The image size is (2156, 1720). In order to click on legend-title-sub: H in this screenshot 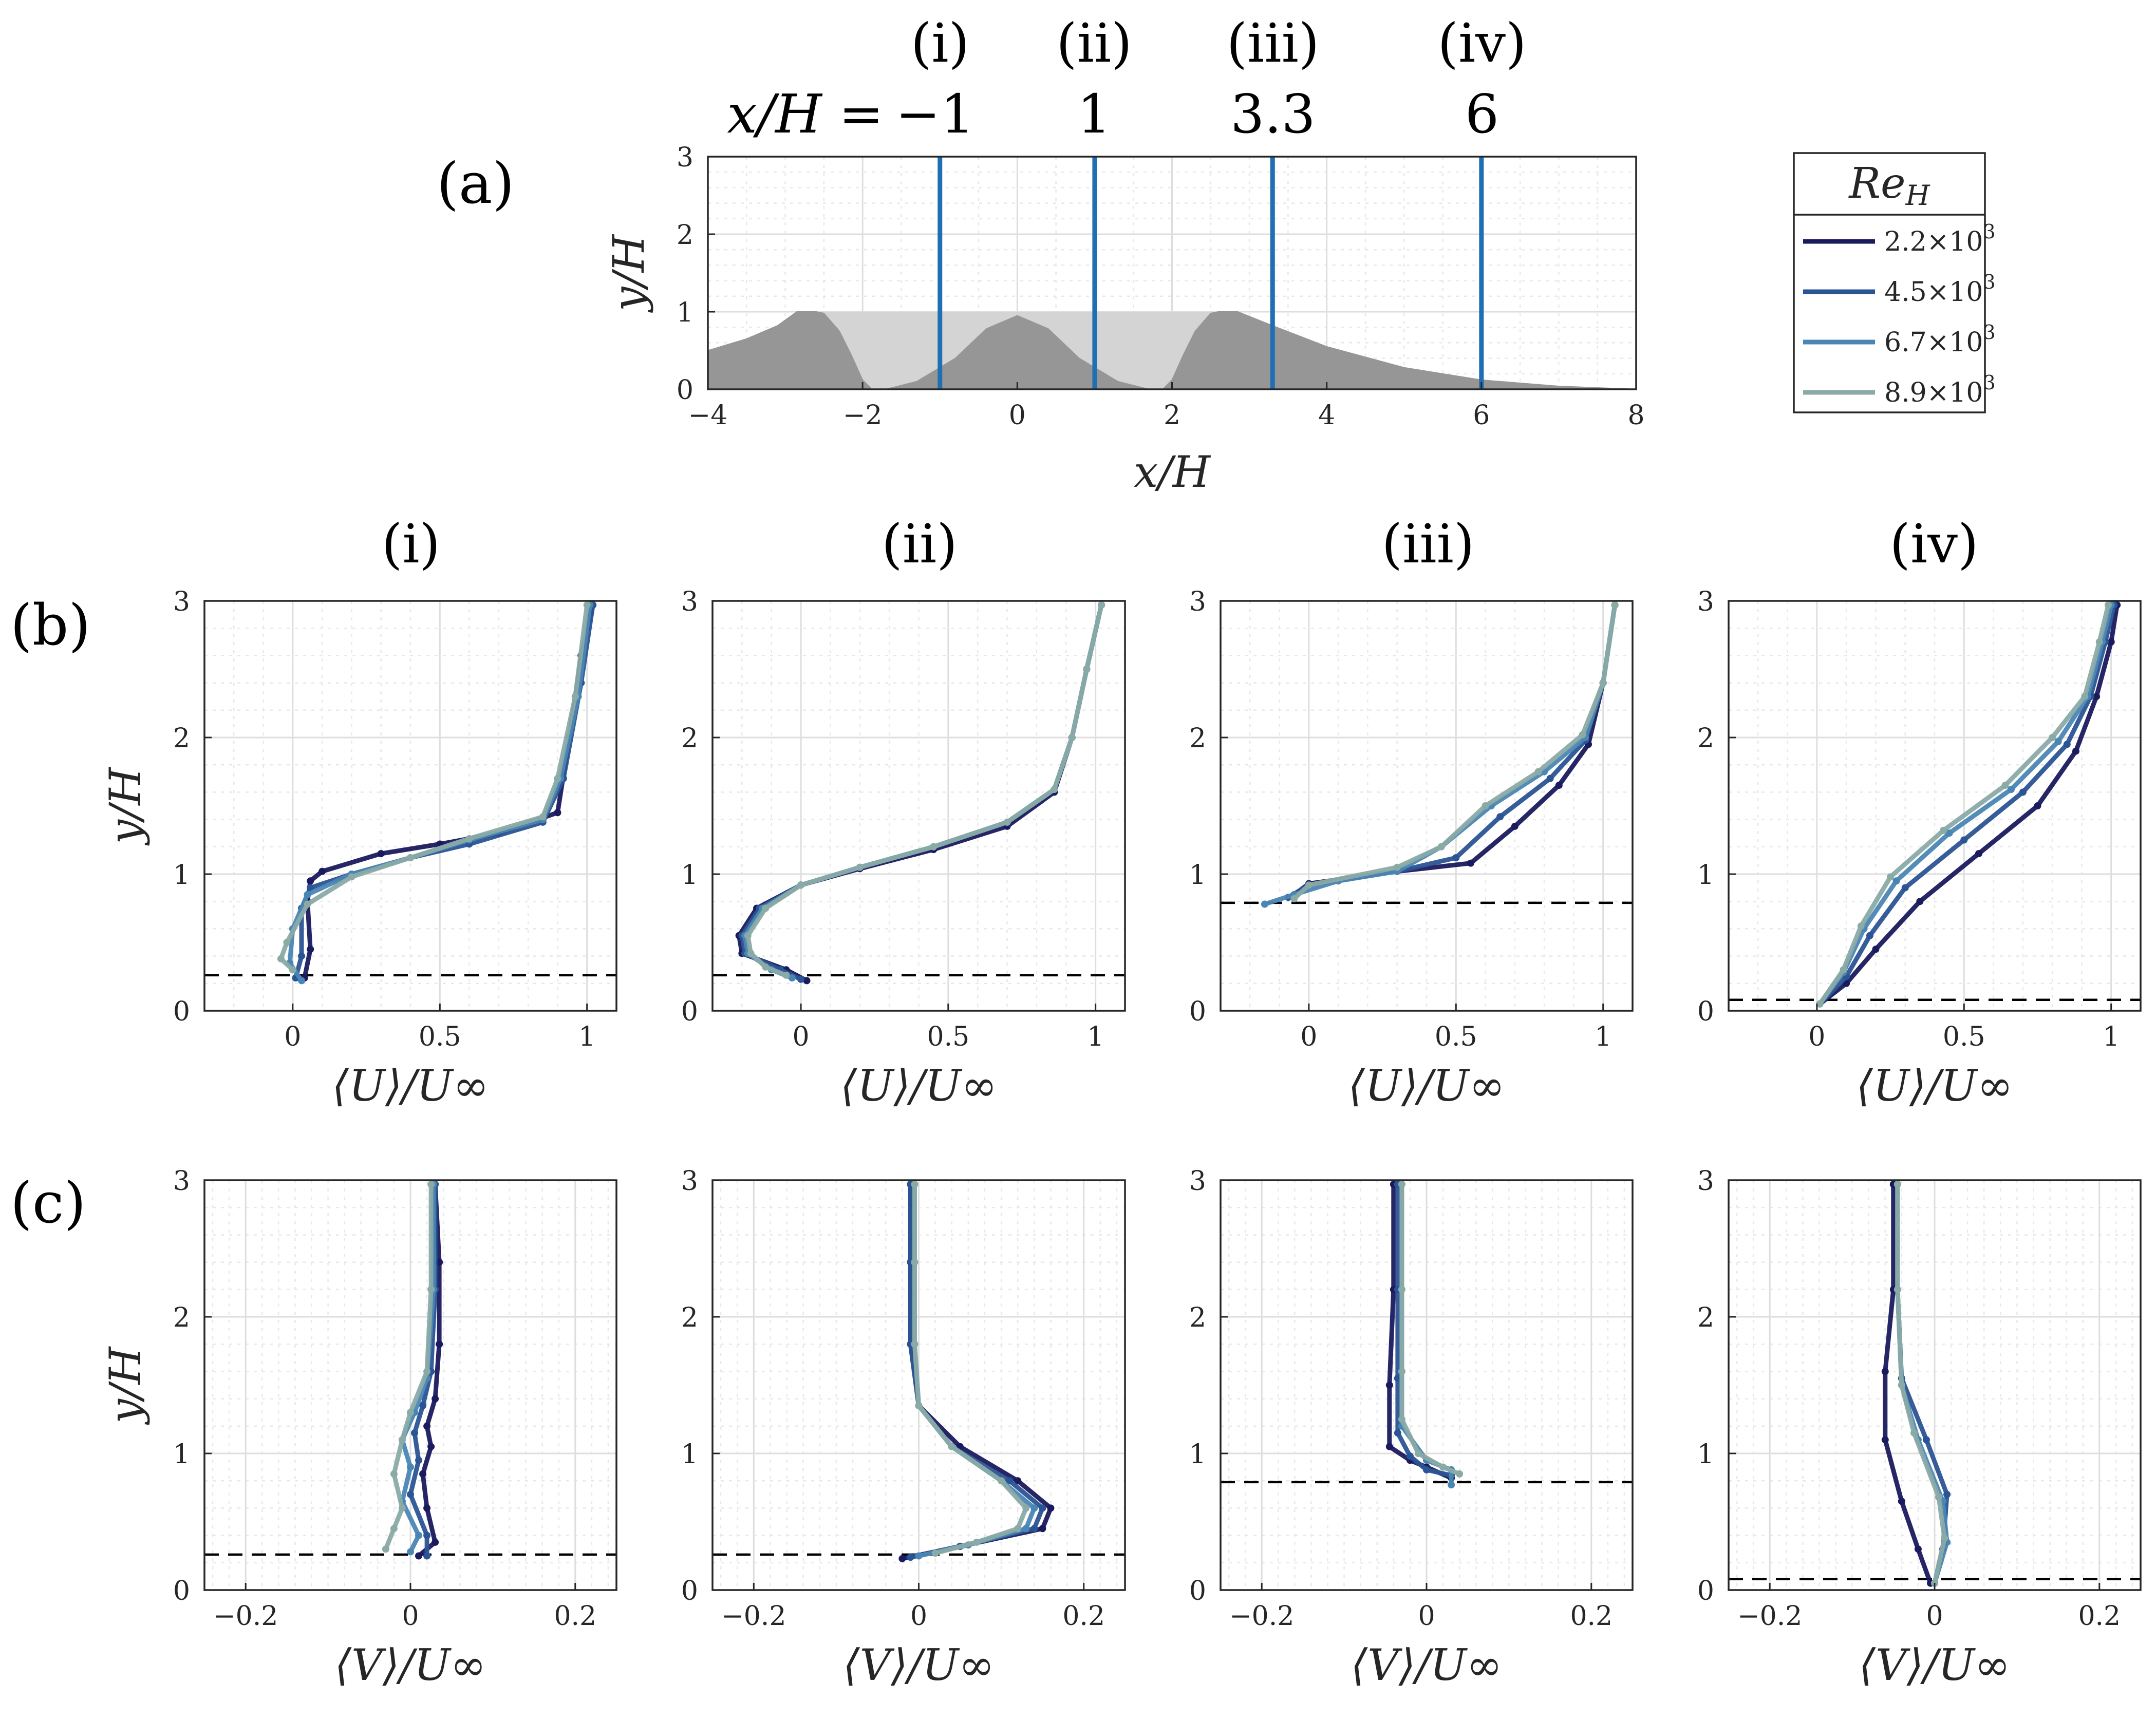, I will do `click(1918, 195)`.